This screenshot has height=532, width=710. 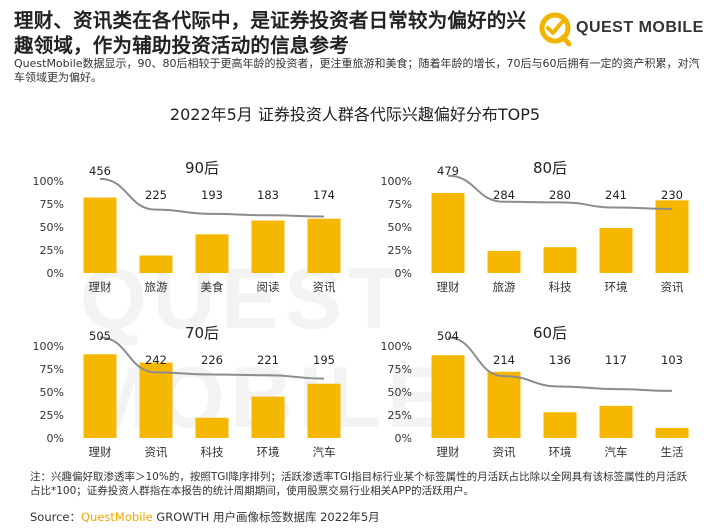 What do you see at coordinates (268, 360) in the screenshot?
I see `tgi-label: 221` at bounding box center [268, 360].